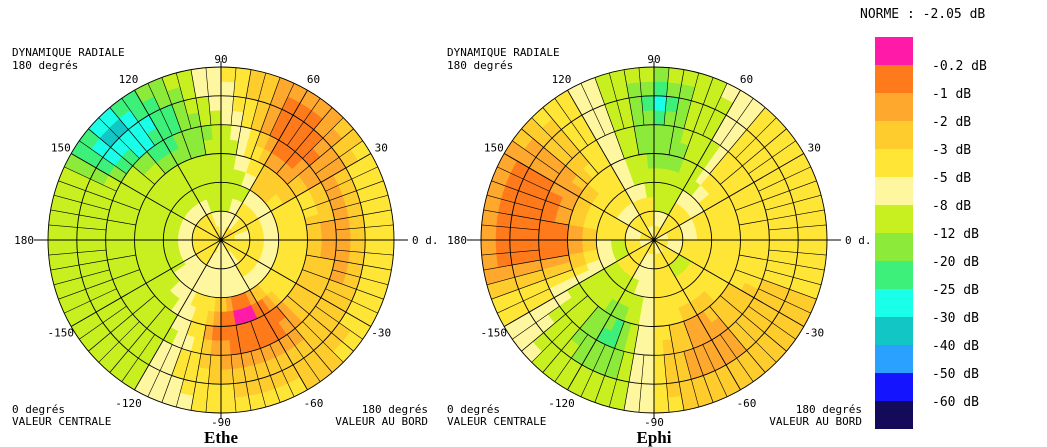 This screenshot has width=1047, height=447. I want to click on norme-label: NORME : -2.05 dB, so click(922, 14).